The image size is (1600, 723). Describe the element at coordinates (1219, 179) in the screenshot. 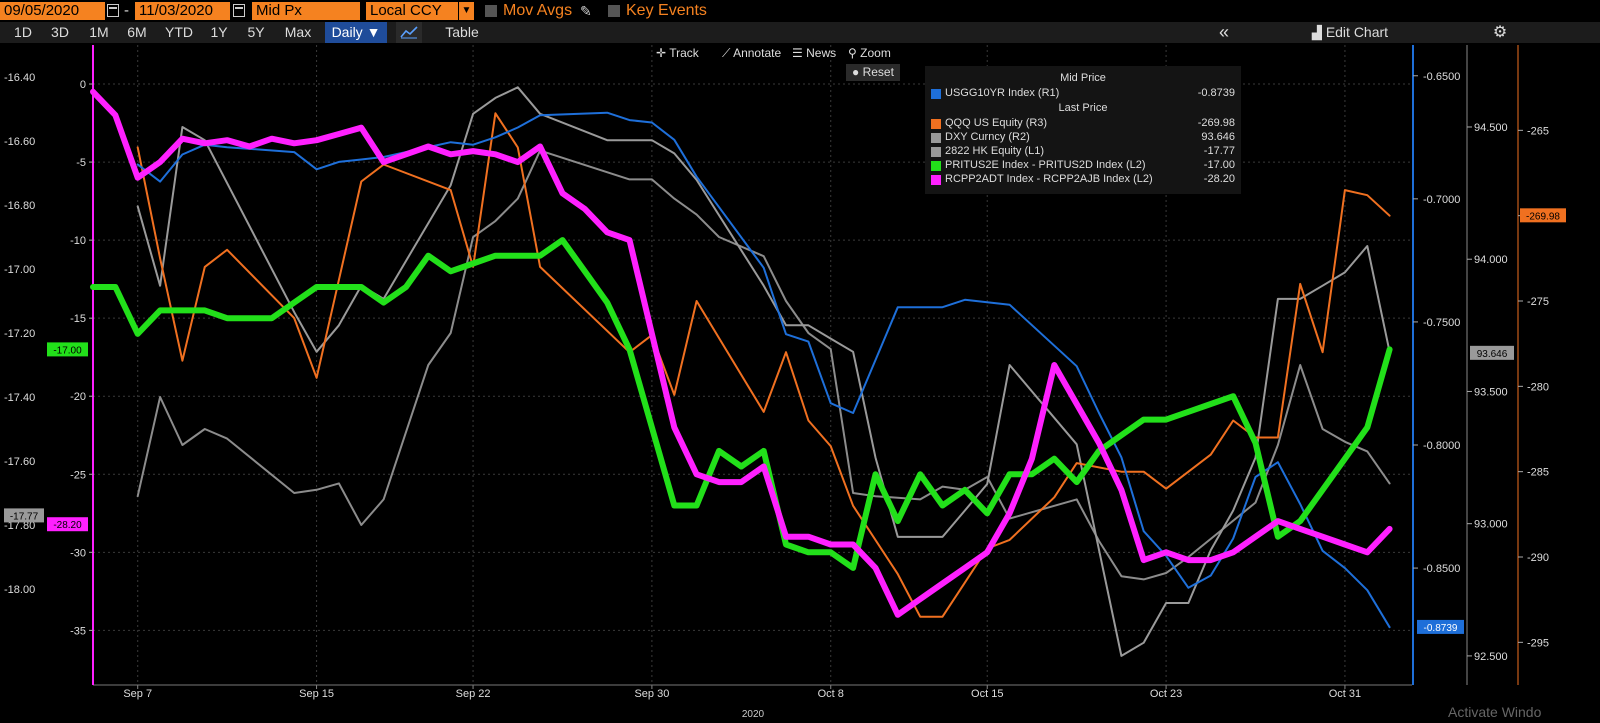

I see `legend-series-value: -28.20` at that location.